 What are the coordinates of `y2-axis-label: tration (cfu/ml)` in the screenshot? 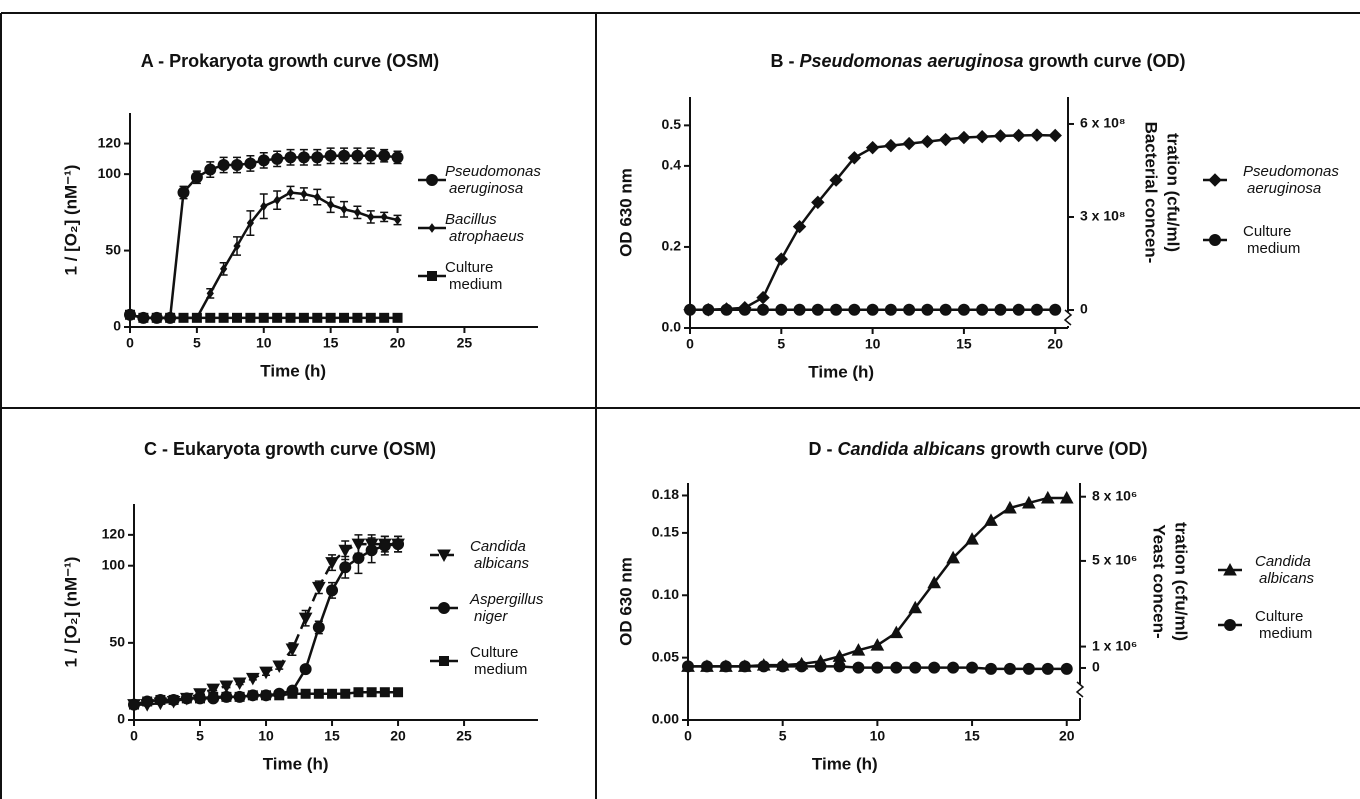 It's located at (1181, 581).